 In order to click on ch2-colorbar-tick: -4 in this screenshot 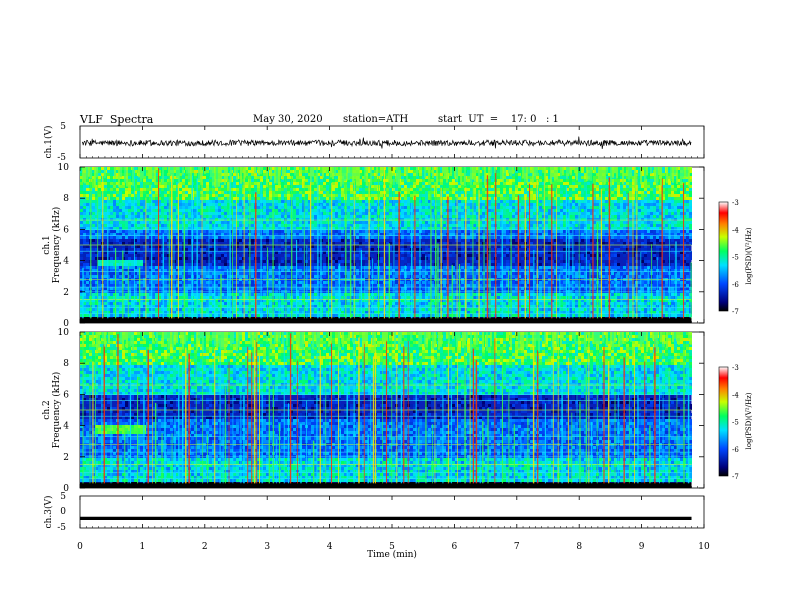, I will do `click(735, 395)`.